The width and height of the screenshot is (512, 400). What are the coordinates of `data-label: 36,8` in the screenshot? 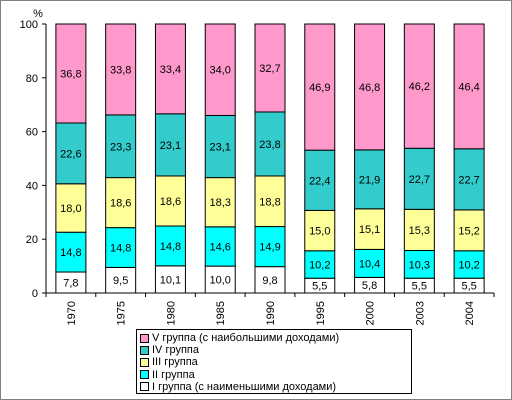 It's located at (70, 74).